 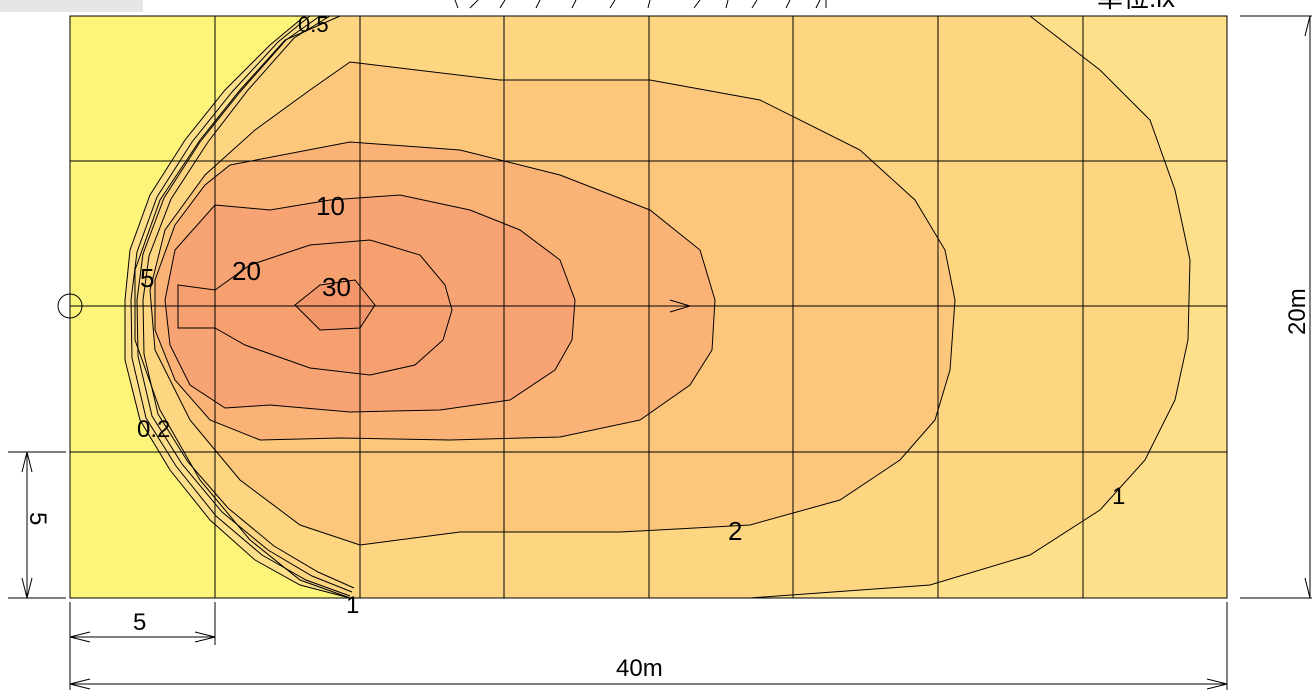 I want to click on contour-line-0-3a, so click(x=240, y=306).